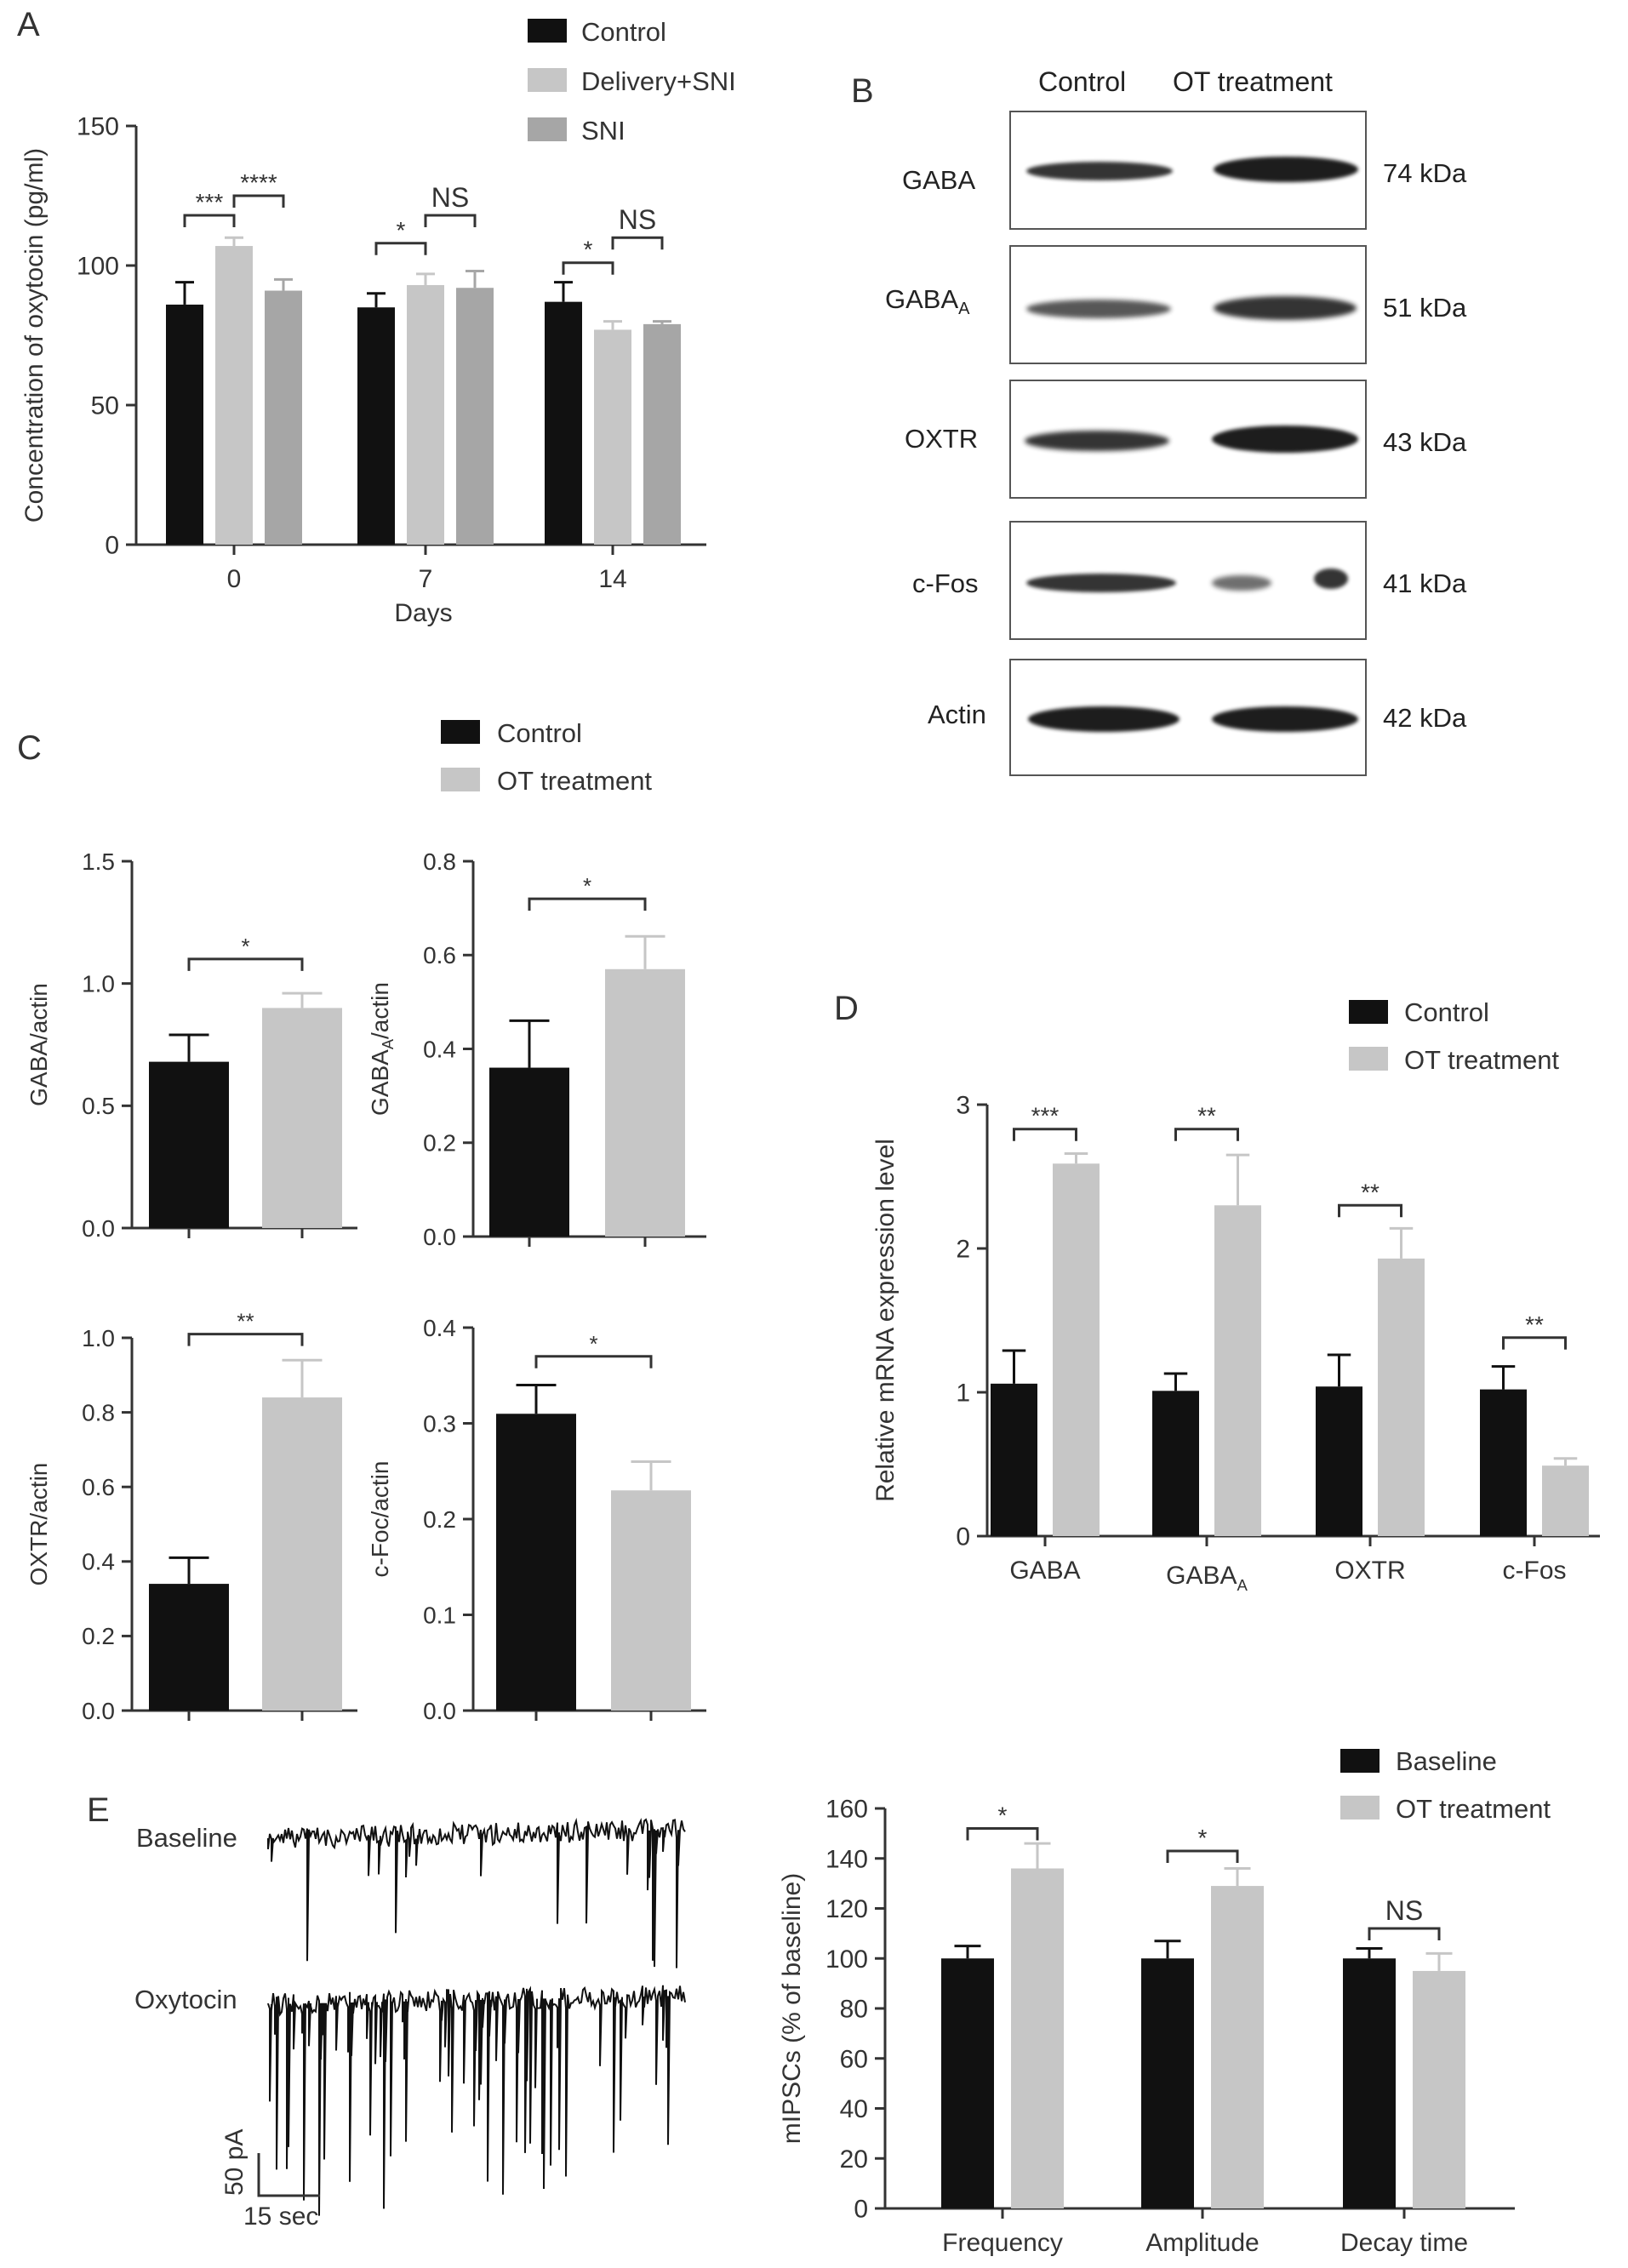  What do you see at coordinates (1202, 2243) in the screenshot?
I see `chart-e-x-tick-label: Amplitude` at bounding box center [1202, 2243].